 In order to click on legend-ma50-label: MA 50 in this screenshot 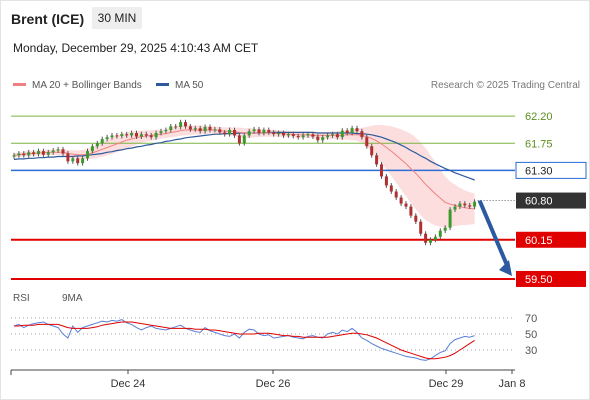, I will do `click(189, 85)`.